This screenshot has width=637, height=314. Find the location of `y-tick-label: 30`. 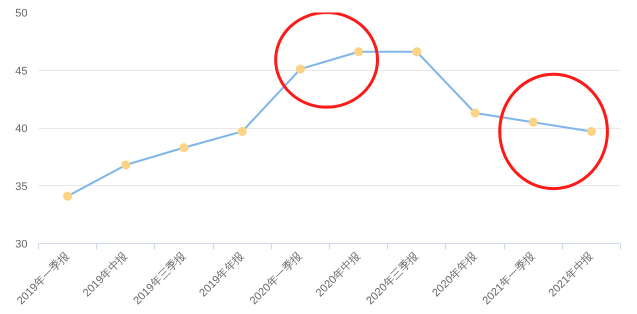

y-tick-label: 30 is located at coordinates (21, 244).